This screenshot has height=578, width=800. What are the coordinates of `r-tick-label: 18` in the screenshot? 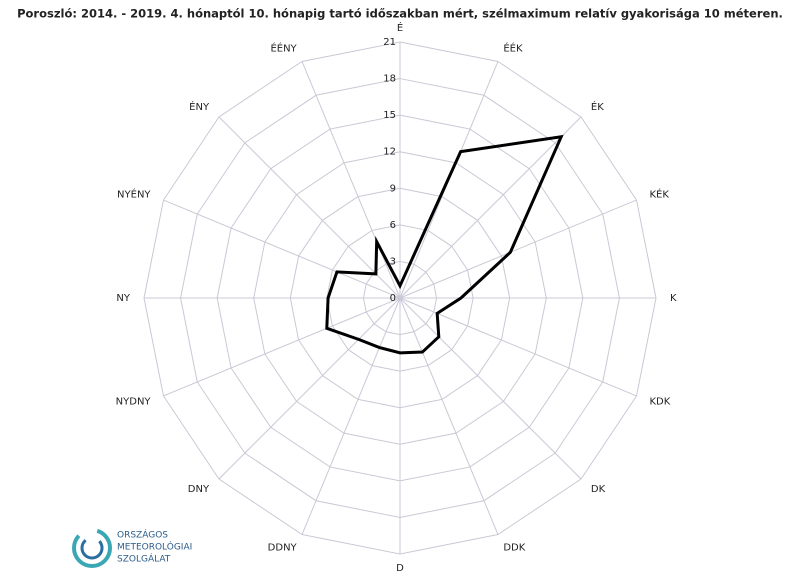 It's located at (389, 79).